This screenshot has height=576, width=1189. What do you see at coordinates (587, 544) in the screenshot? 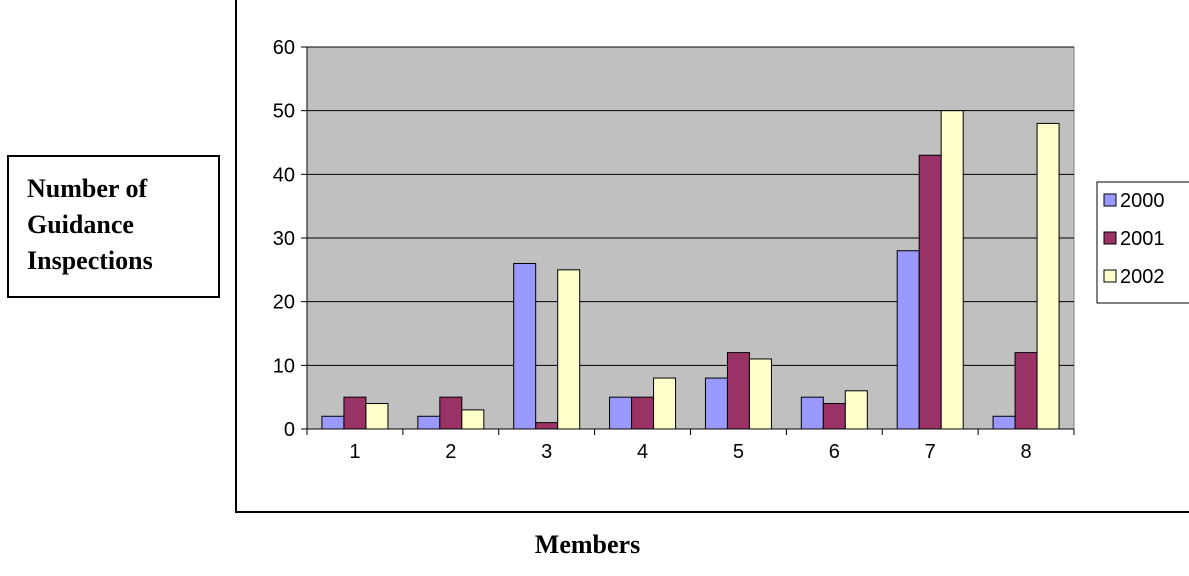
I see `x-axis-title: Members` at bounding box center [587, 544].